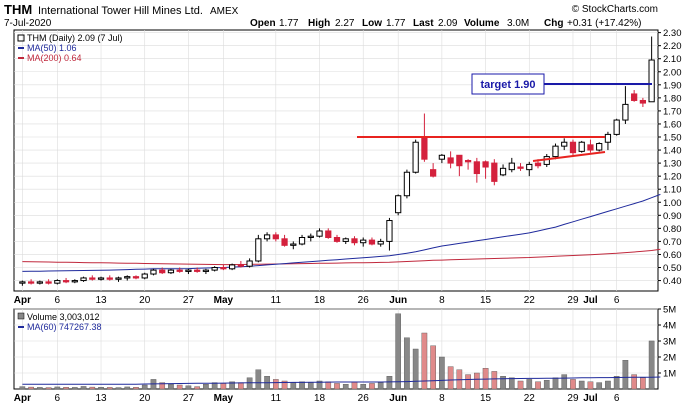 This screenshot has width=700, height=410. Describe the element at coordinates (28, 23) in the screenshot. I see `chart-date: 7-Jul-2020` at that location.